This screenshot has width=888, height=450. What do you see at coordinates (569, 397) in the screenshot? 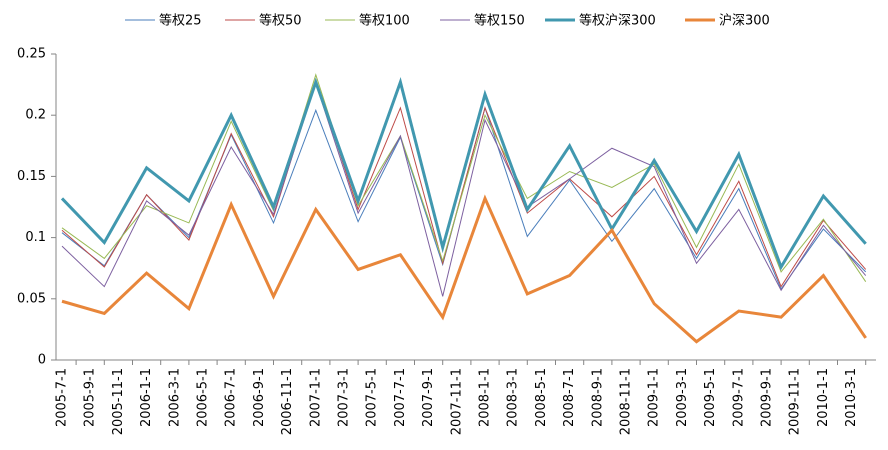
I see `x-tick-label: 2008-7-1` at bounding box center [569, 397].